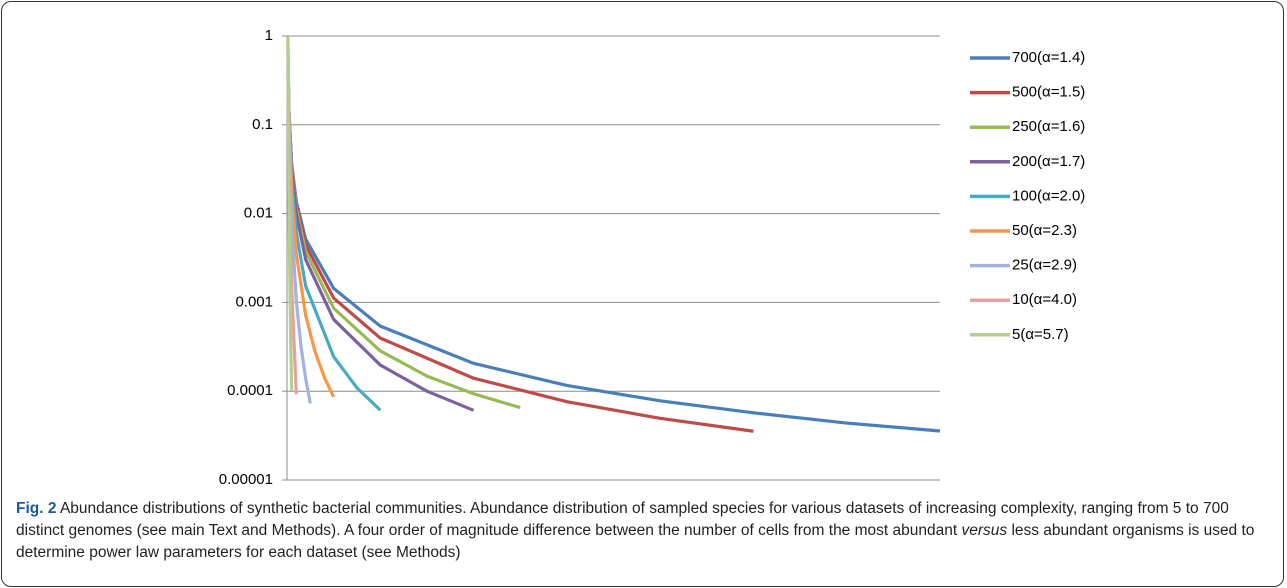 This screenshot has width=1287, height=588. What do you see at coordinates (250, 390) in the screenshot?
I see `y-tick-label: 0.0001` at bounding box center [250, 390].